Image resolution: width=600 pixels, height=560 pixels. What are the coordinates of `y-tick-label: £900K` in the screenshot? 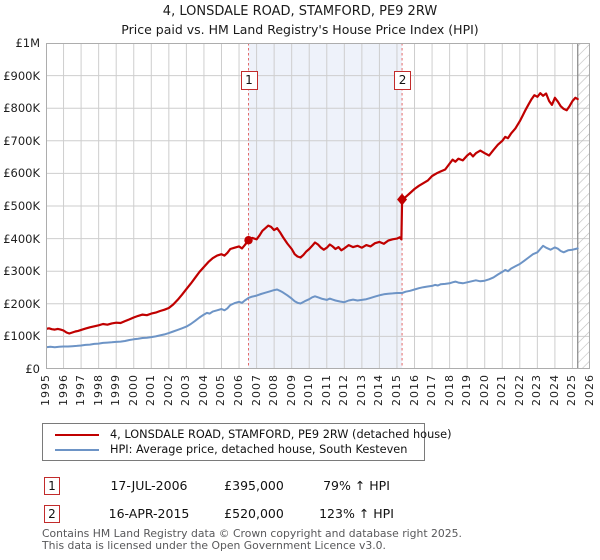 It's located at (21, 75).